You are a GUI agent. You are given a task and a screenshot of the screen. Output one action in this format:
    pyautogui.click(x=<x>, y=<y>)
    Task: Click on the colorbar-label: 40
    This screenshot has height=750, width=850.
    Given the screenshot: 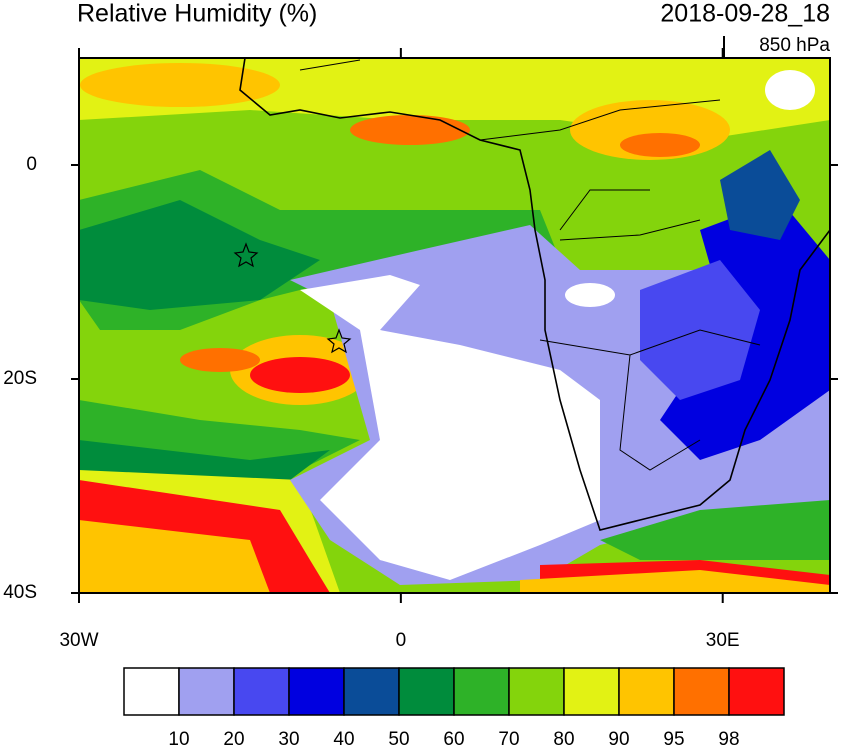 What is the action you would take?
    pyautogui.click(x=343, y=739)
    